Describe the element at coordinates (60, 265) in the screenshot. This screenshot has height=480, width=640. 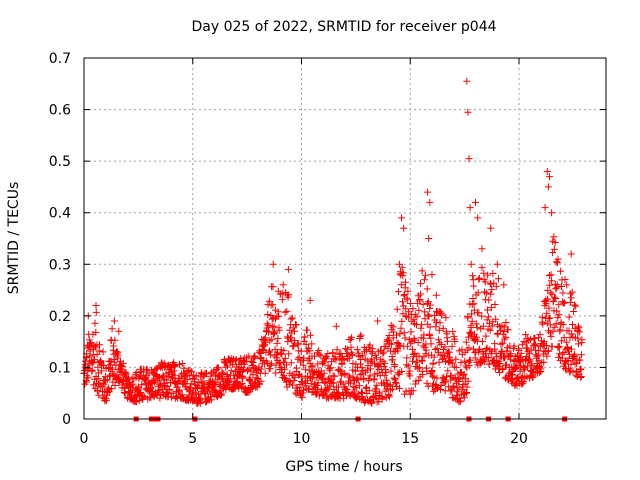
I see `y-tick-label: 0.3` at that location.